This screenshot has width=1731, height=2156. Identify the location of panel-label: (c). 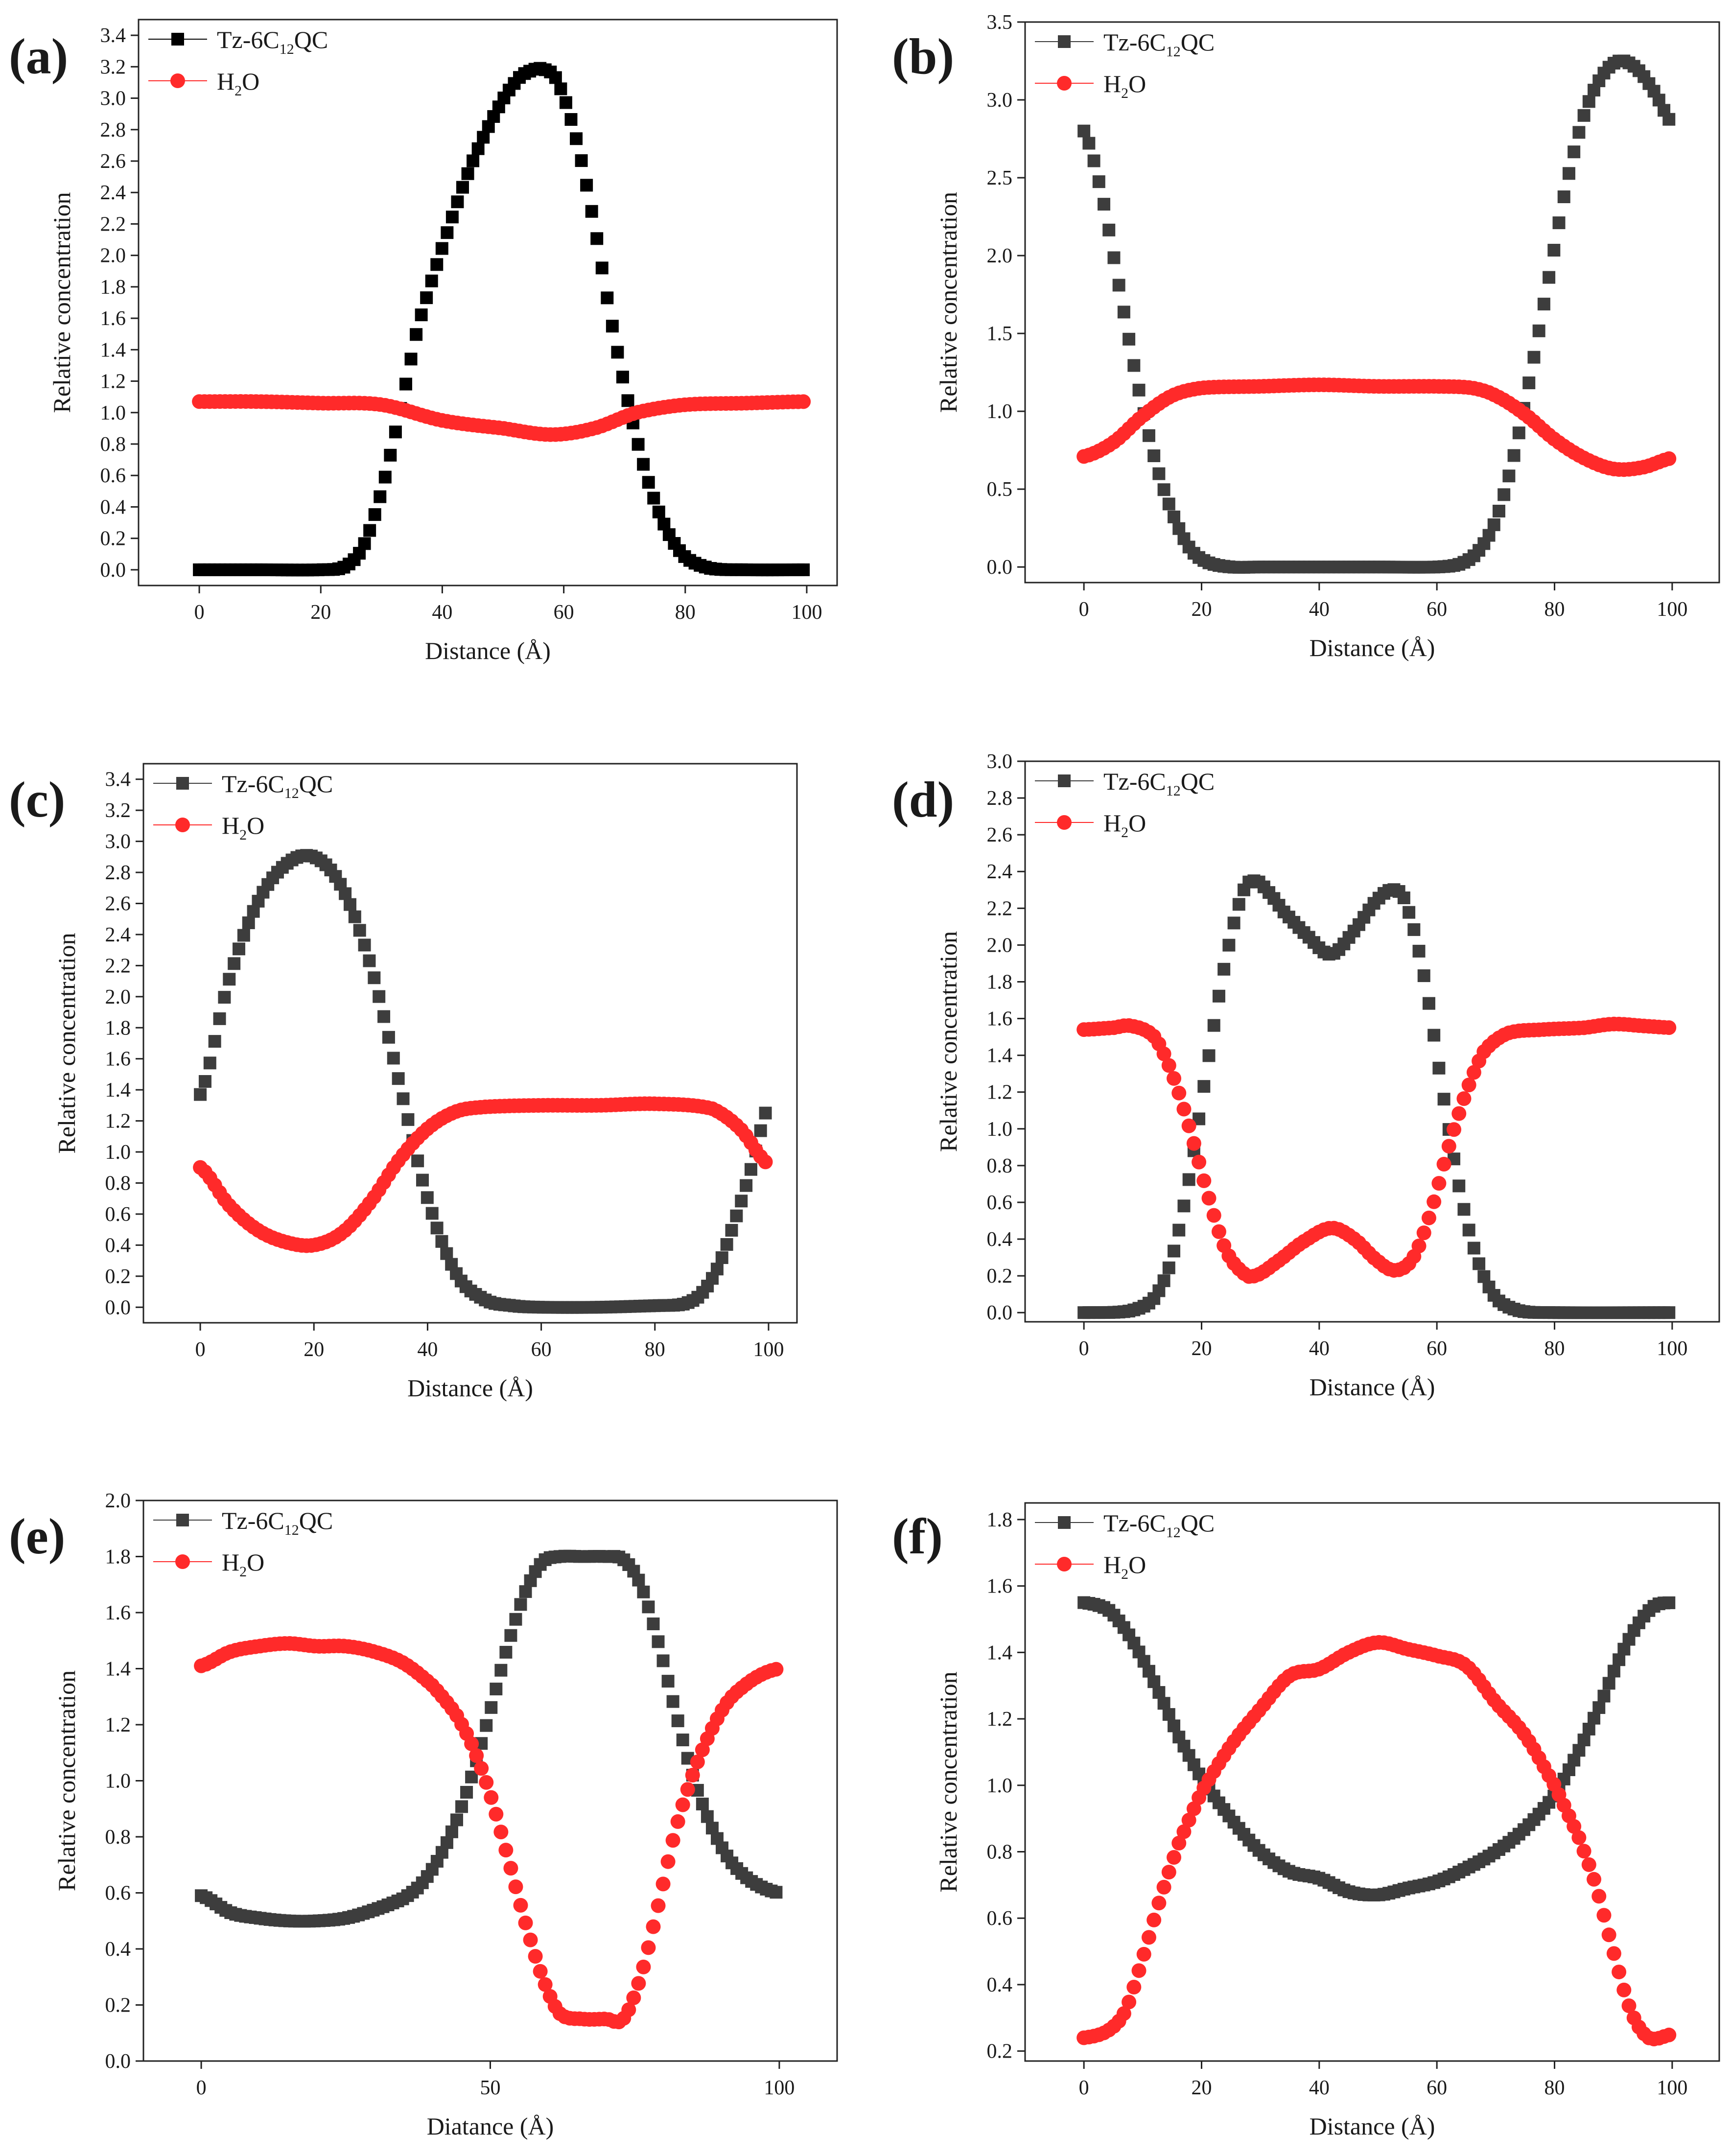
(37, 800).